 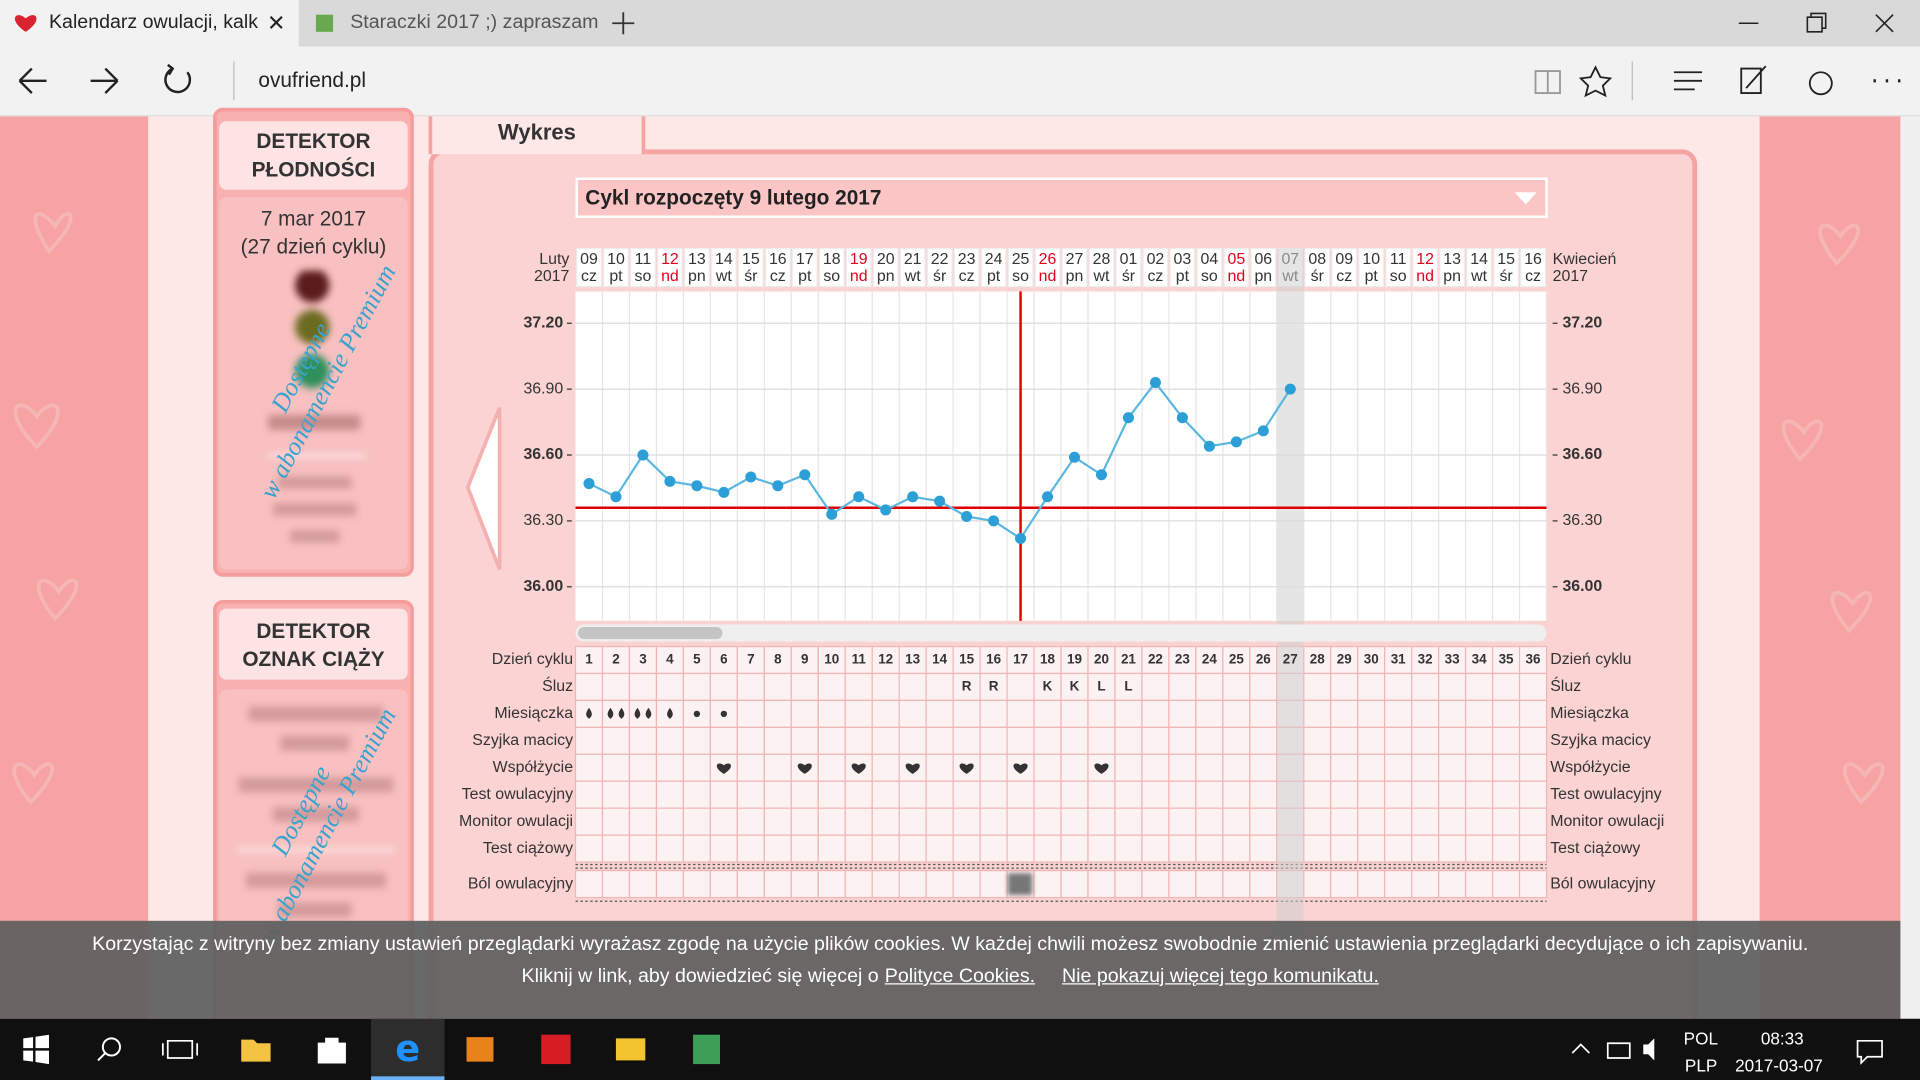 I want to click on row-label-right: Dzień cyklu, so click(x=1590, y=659).